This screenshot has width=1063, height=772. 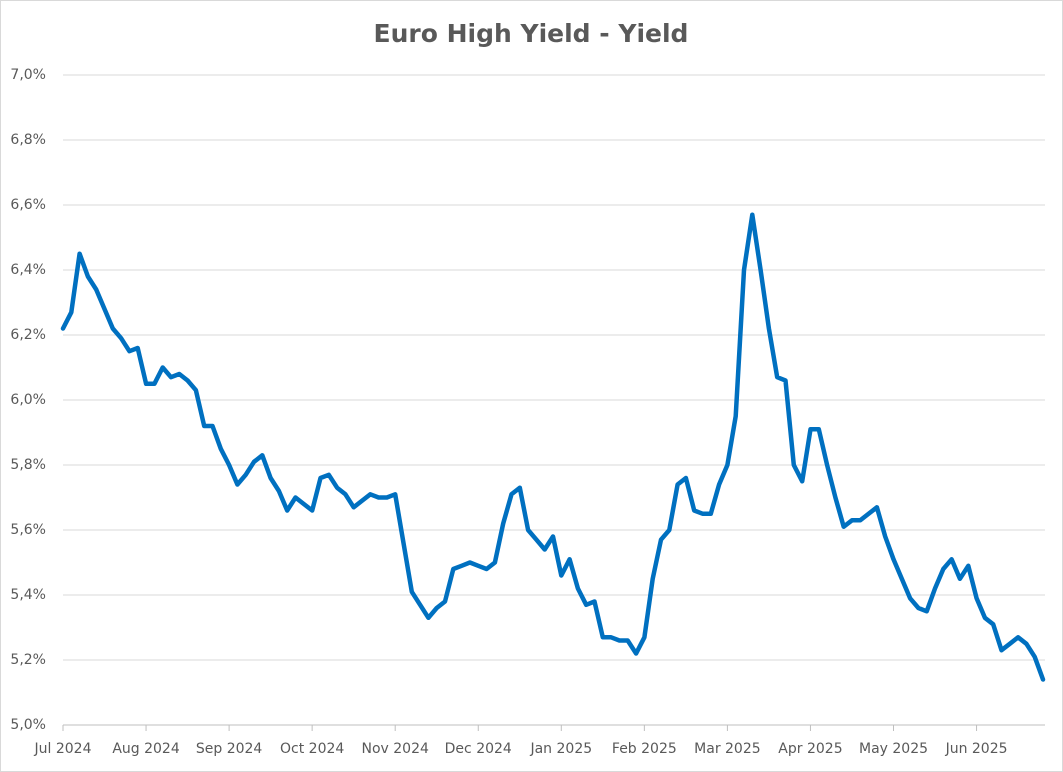 I want to click on x-tick-label: Mar 2025, so click(x=727, y=749).